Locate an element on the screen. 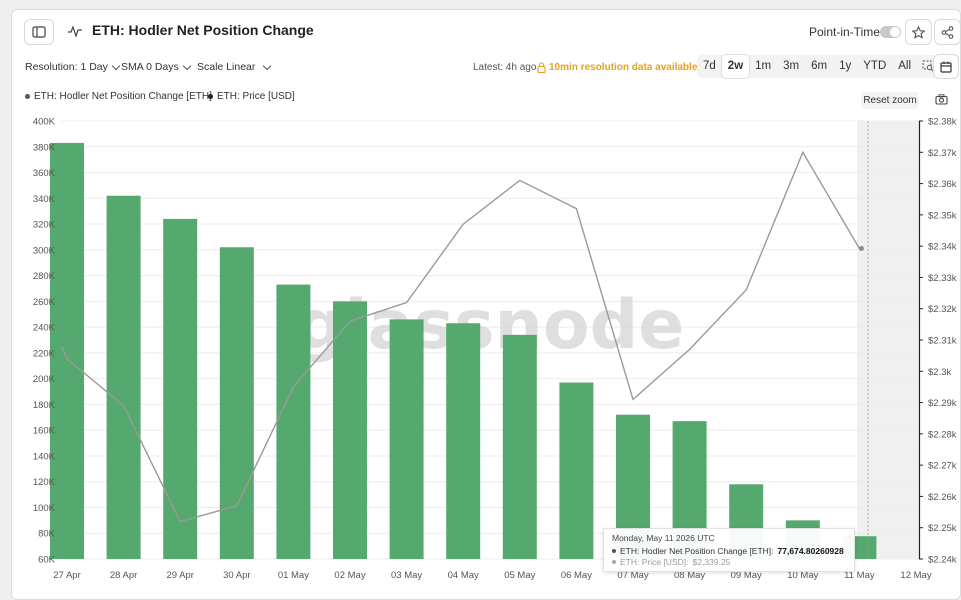 This screenshot has width=961, height=600. legend-label: ETH: Price [USD] is located at coordinates (256, 96).